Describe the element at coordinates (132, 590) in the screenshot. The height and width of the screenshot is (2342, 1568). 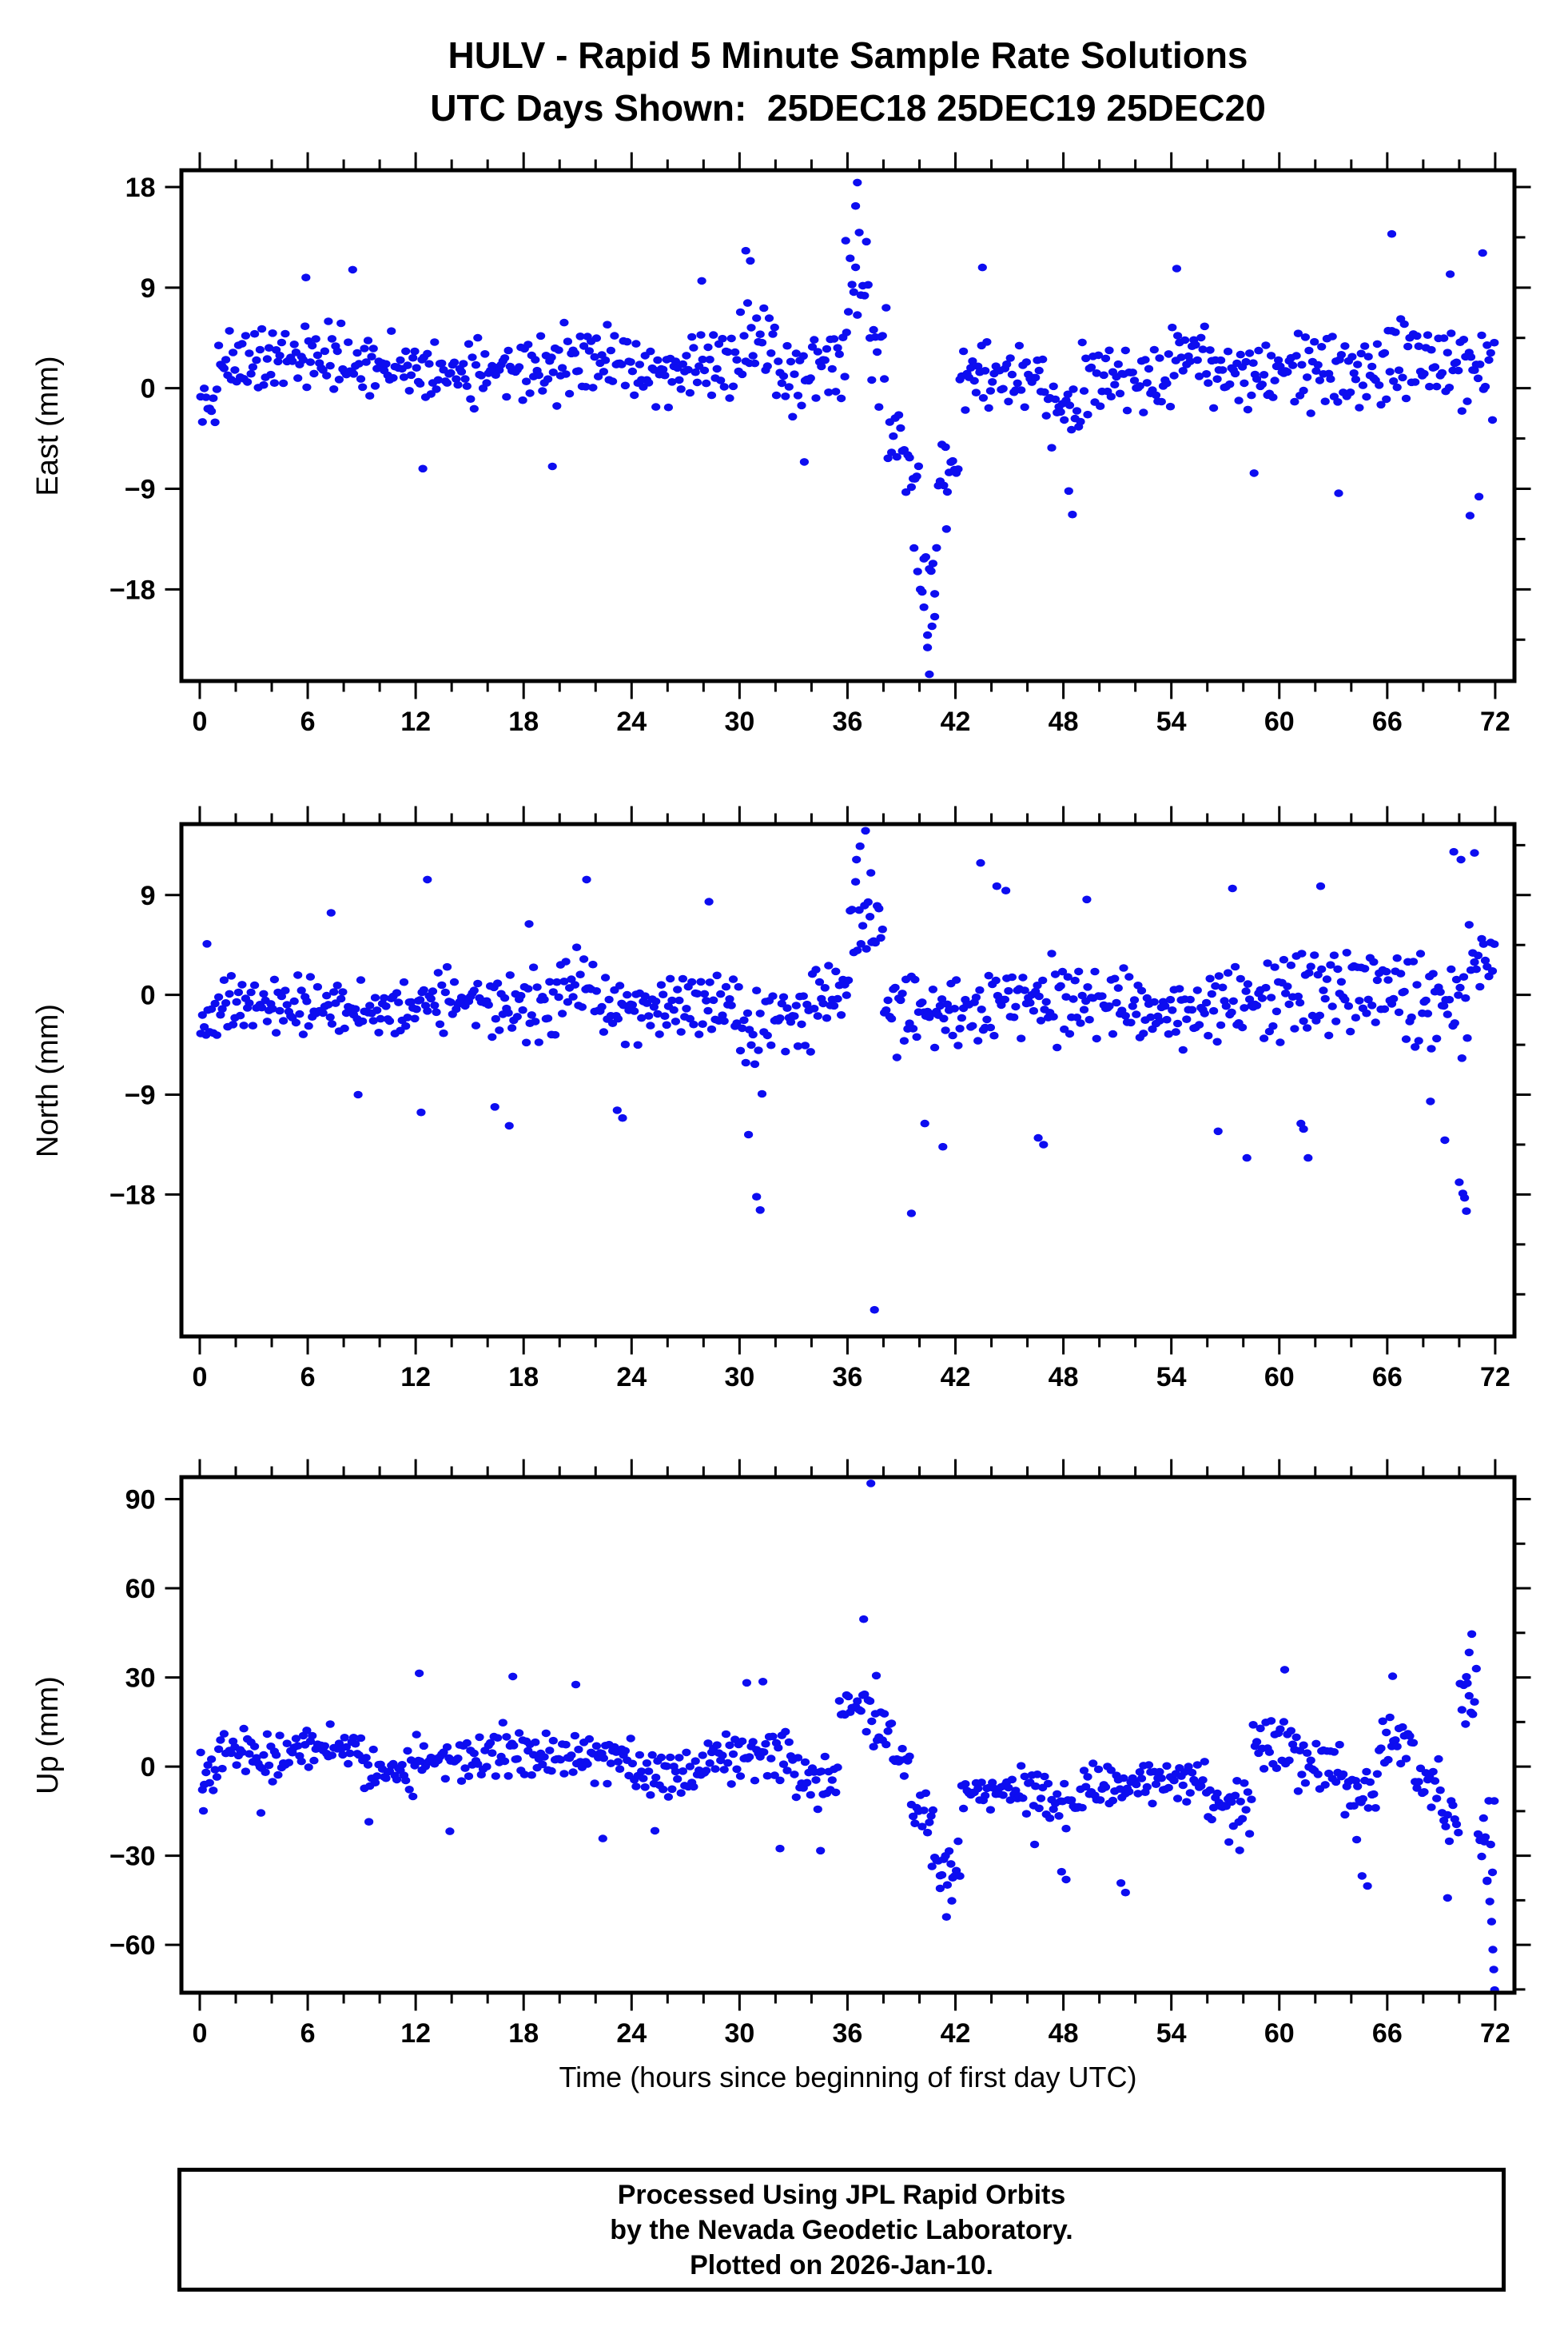
I see `east-y-tick-label: −18` at that location.